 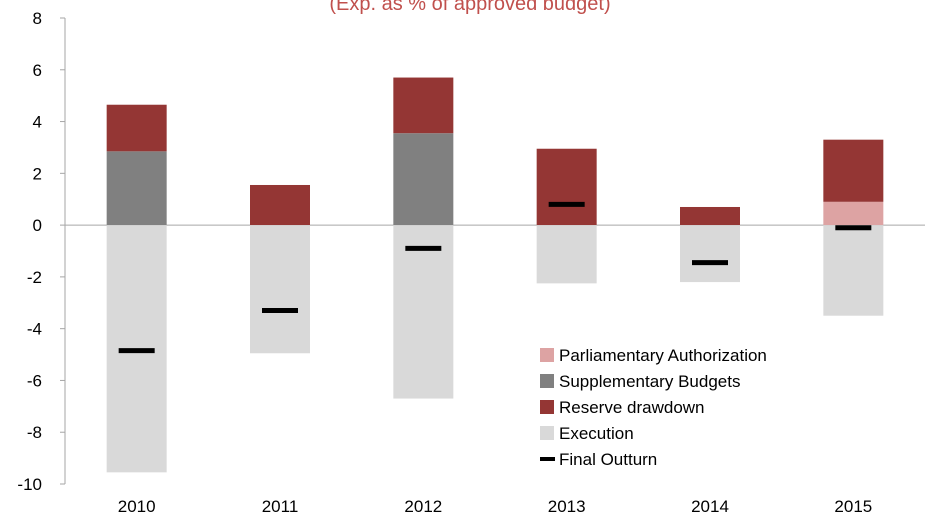 What do you see at coordinates (663, 355) in the screenshot?
I see `legend-label-parliamentary-authorization: Parliamentary Authorization` at bounding box center [663, 355].